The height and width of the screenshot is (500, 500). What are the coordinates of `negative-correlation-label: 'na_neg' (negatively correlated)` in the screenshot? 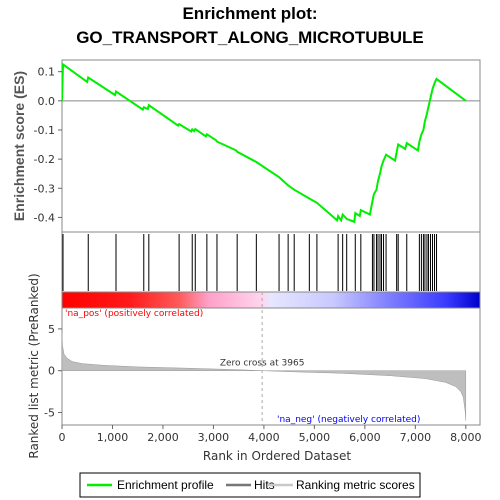 It's located at (348, 420).